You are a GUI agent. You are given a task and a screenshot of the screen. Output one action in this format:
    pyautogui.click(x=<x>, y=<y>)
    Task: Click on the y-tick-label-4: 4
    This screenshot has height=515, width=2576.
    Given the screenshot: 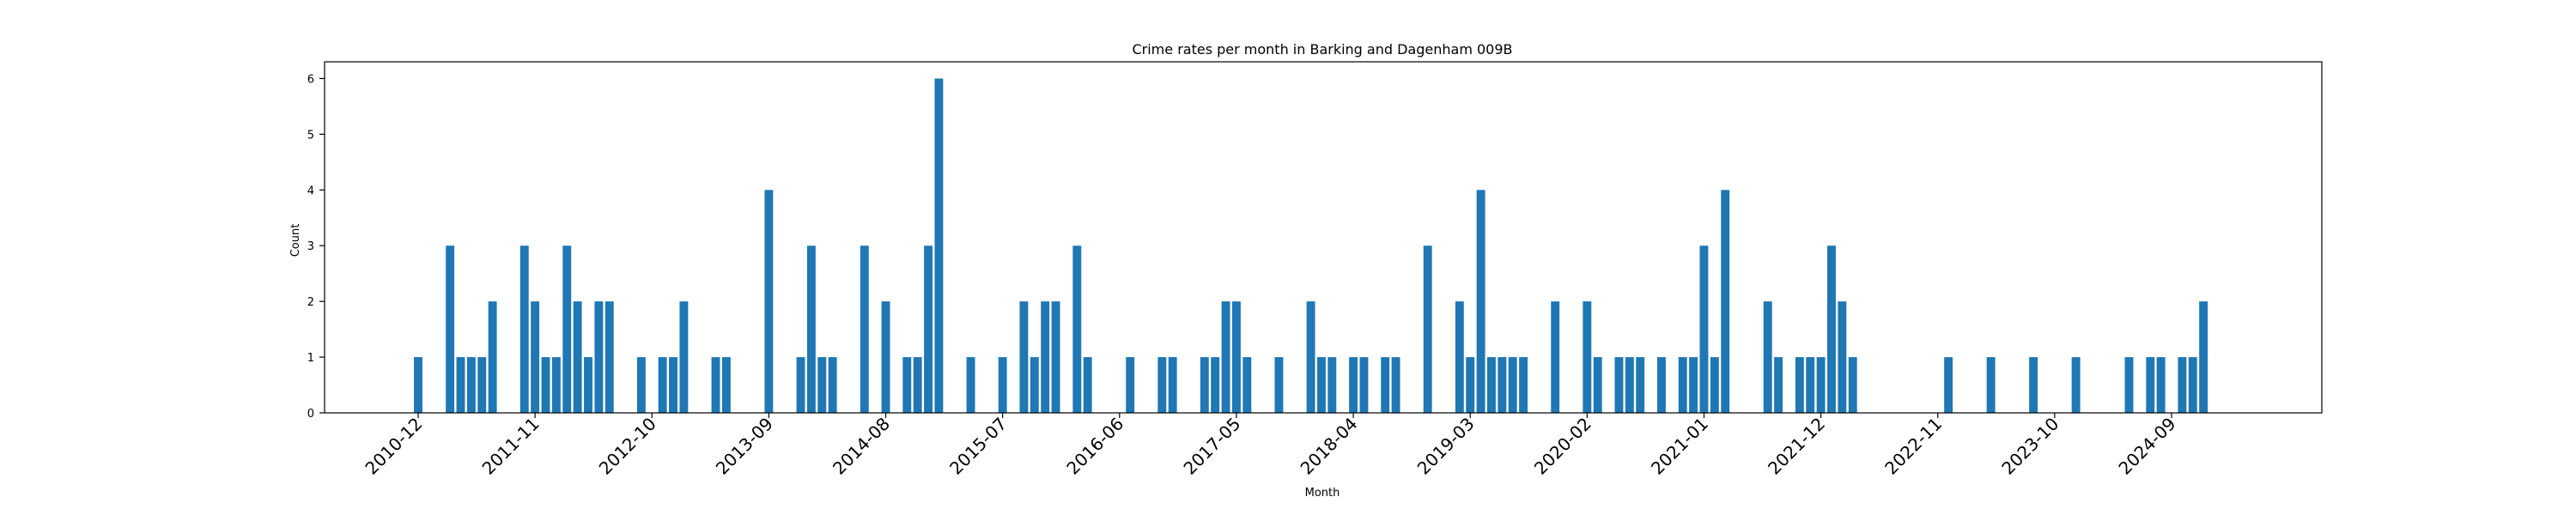 What is the action you would take?
    pyautogui.click(x=311, y=191)
    